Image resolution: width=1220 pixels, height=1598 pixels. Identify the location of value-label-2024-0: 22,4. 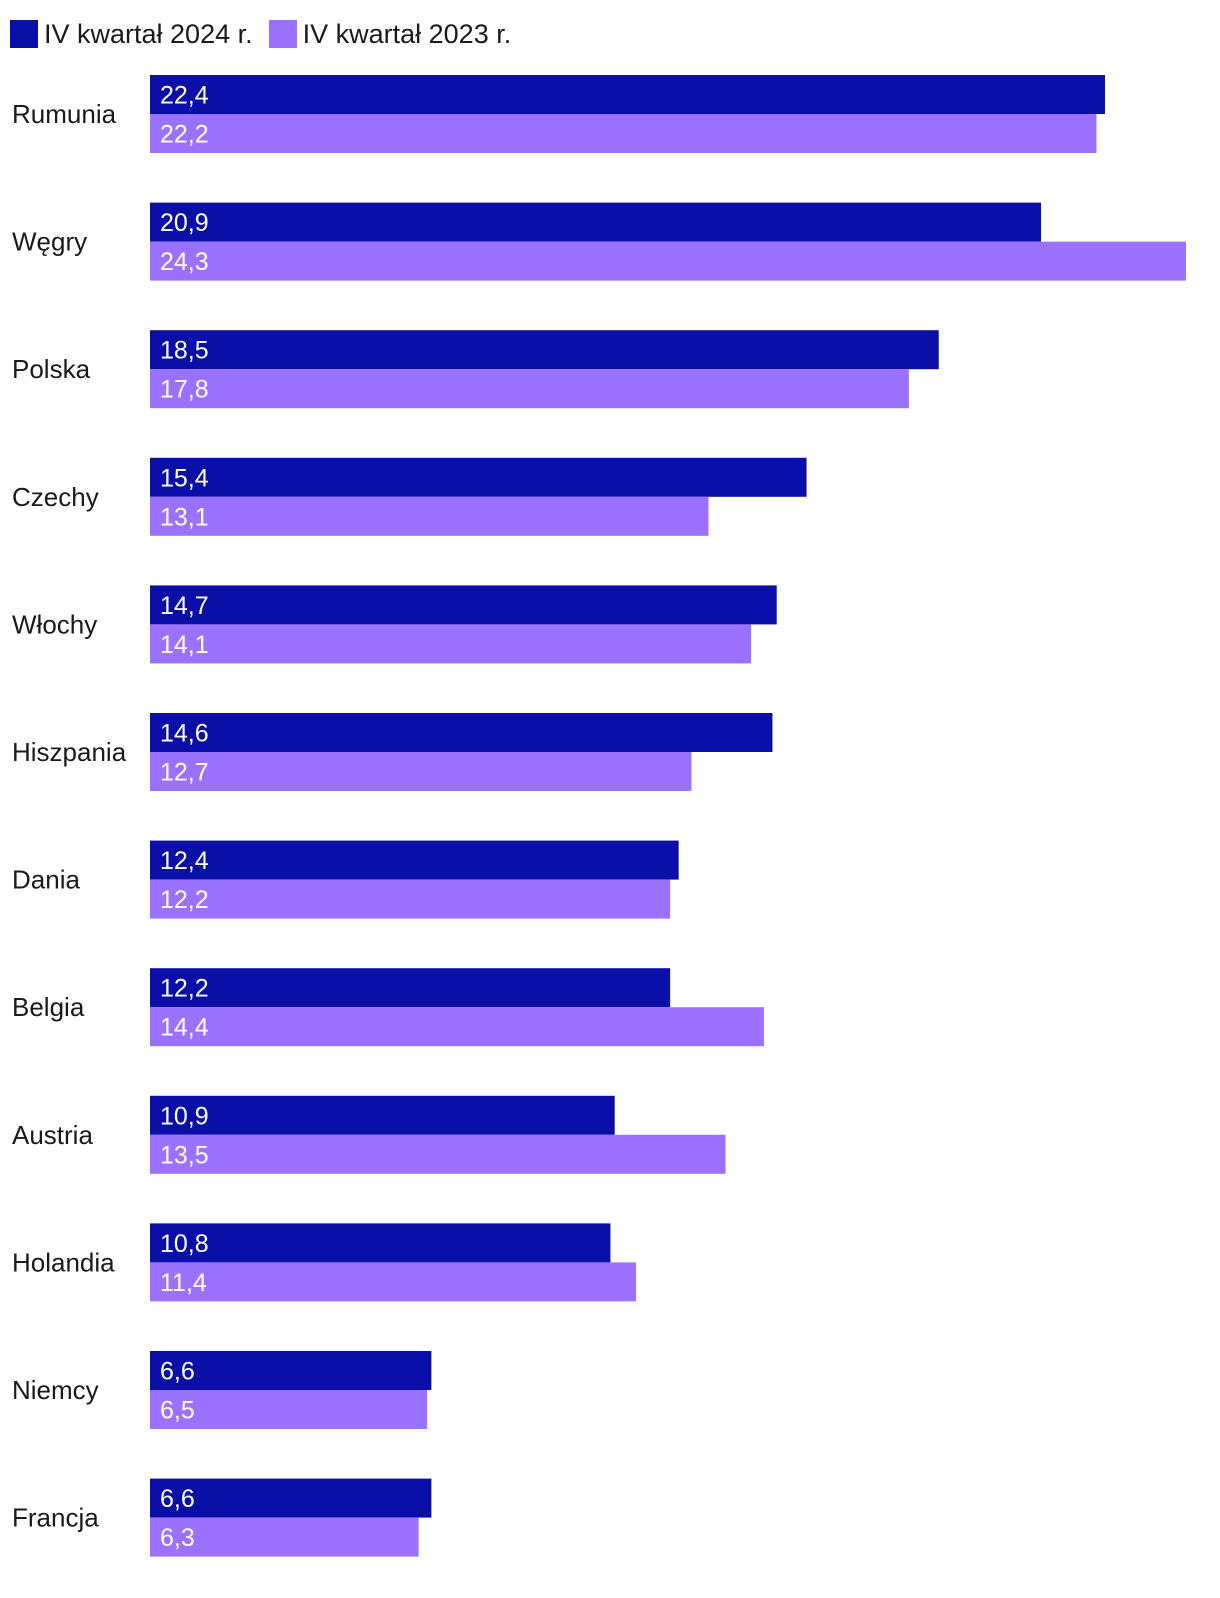
(184, 96).